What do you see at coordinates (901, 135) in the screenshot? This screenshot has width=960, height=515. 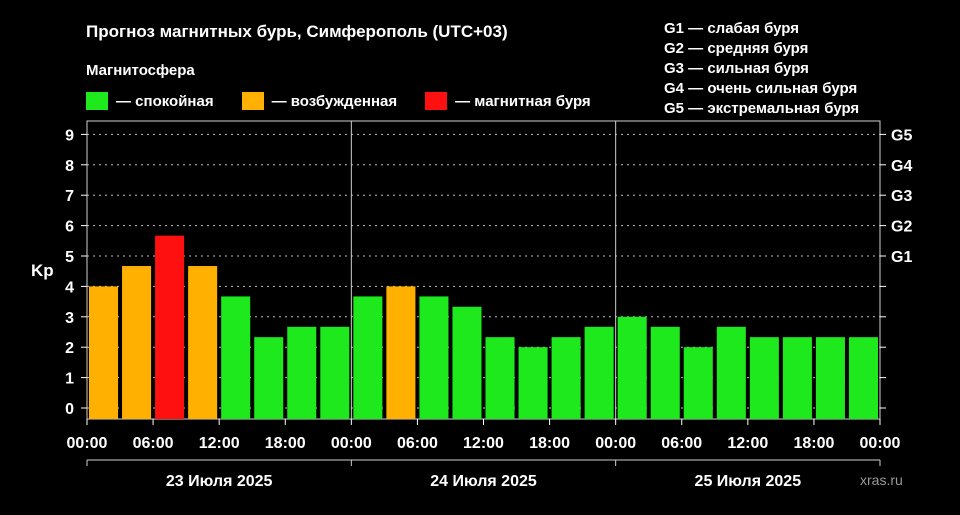 I see `right-tick-label-g5: G5` at bounding box center [901, 135].